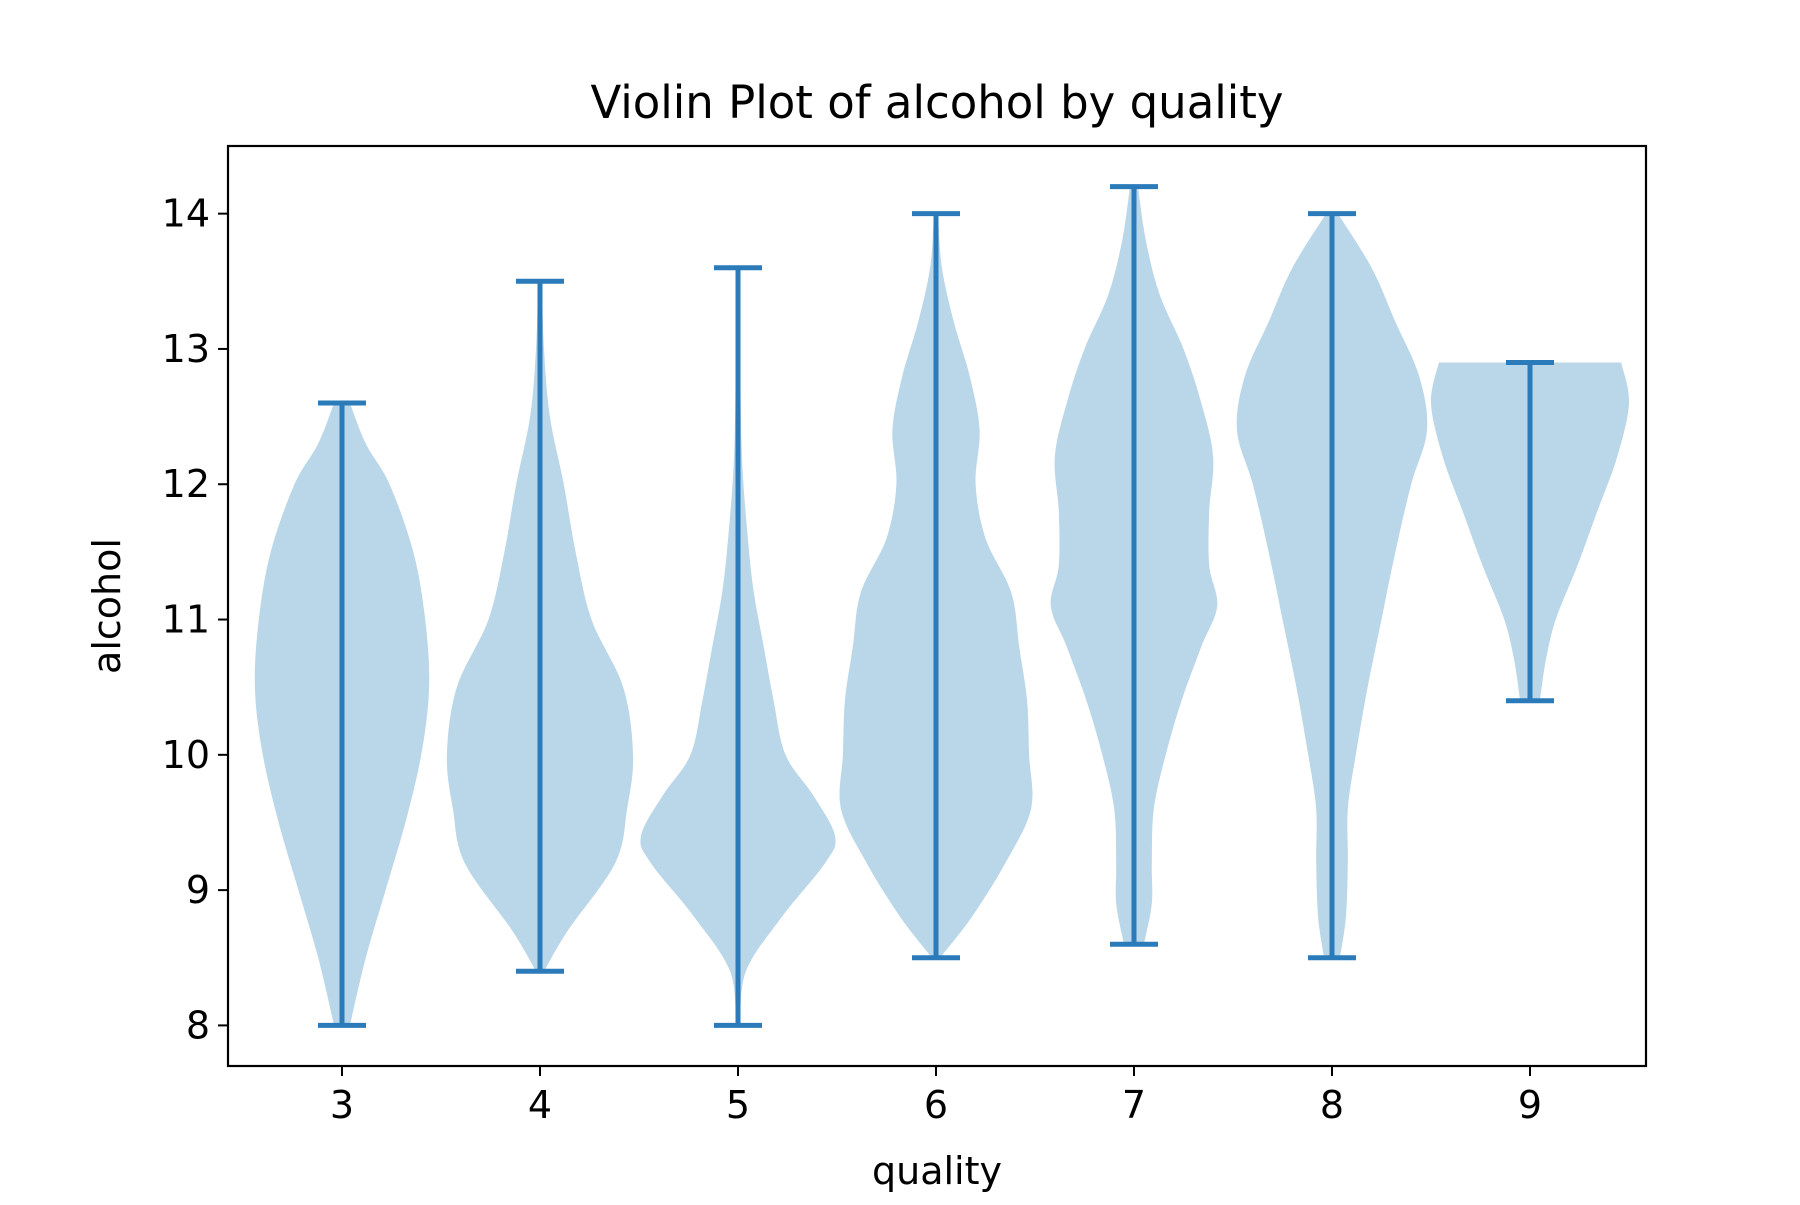 This screenshot has height=1205, width=1800. I want to click on x-tick-label: 7, so click(1134, 1105).